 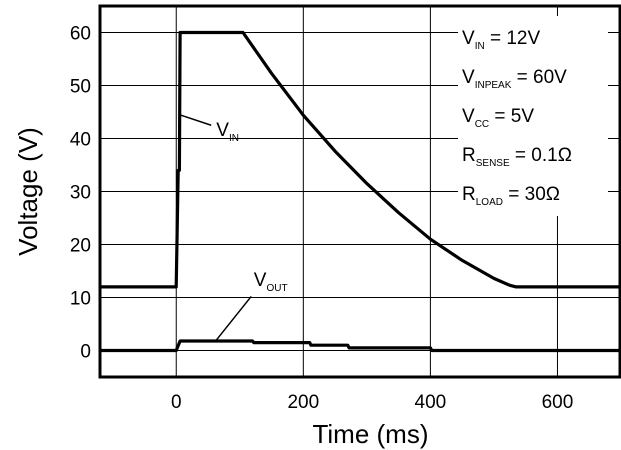 What do you see at coordinates (85, 352) in the screenshot?
I see `y-tick-label: 0` at bounding box center [85, 352].